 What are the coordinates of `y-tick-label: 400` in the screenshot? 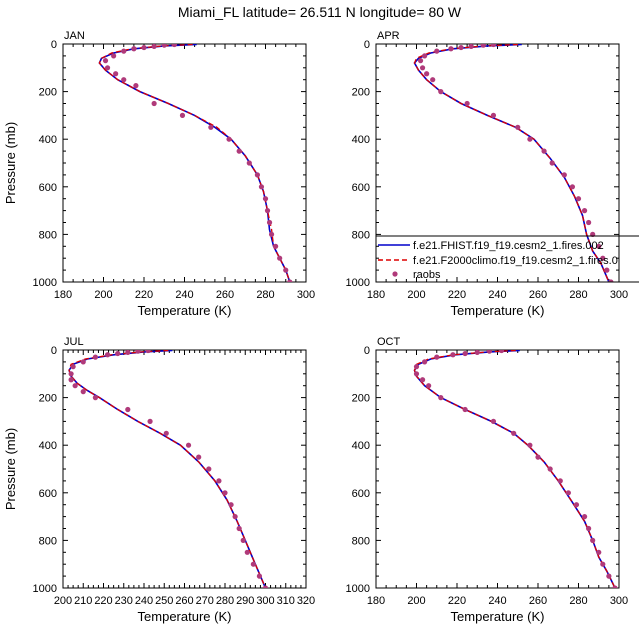 It's located at (361, 140).